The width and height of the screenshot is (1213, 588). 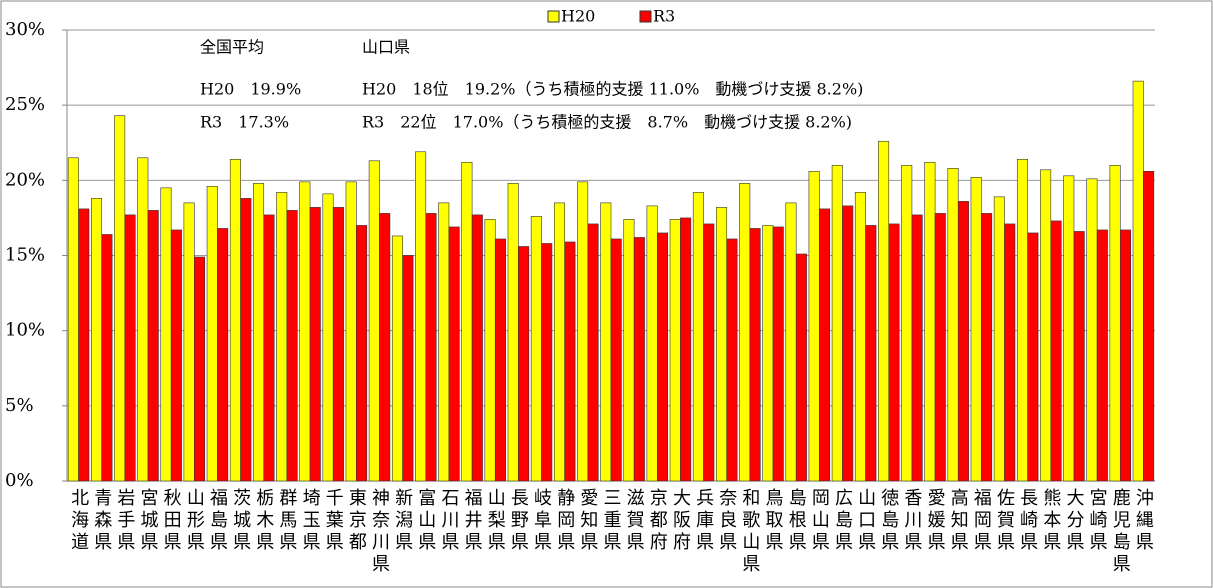 What do you see at coordinates (657, 521) in the screenshot?
I see `x-tick-label: 京都府` at bounding box center [657, 521].